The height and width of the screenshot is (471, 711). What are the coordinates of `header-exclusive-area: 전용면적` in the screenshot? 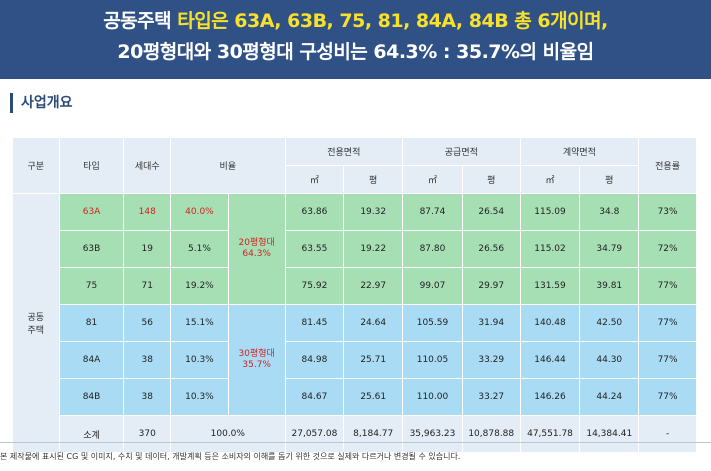 It's located at (344, 151).